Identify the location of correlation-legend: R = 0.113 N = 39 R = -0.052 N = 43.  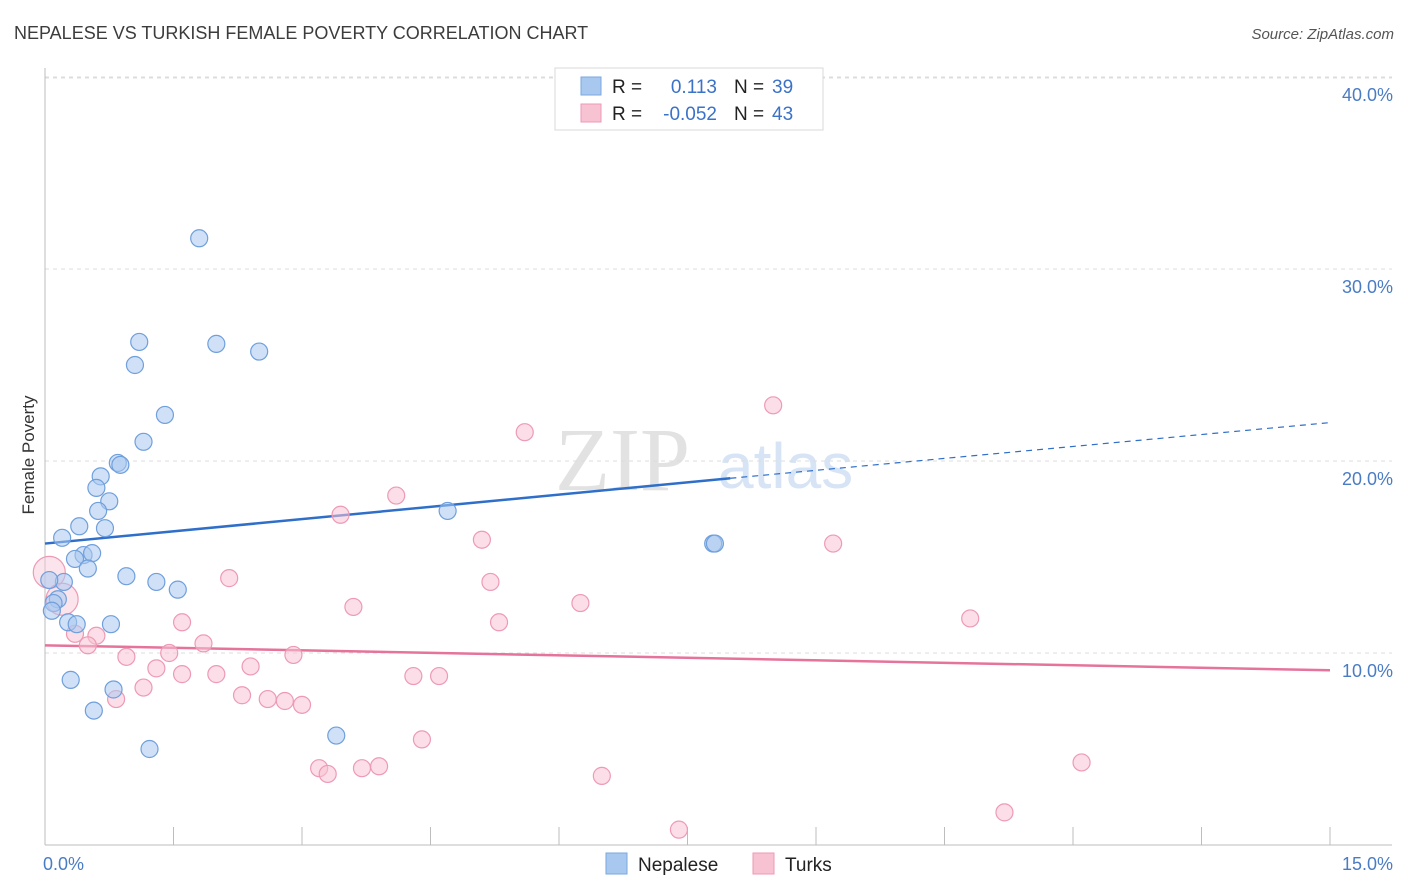
(689, 99).